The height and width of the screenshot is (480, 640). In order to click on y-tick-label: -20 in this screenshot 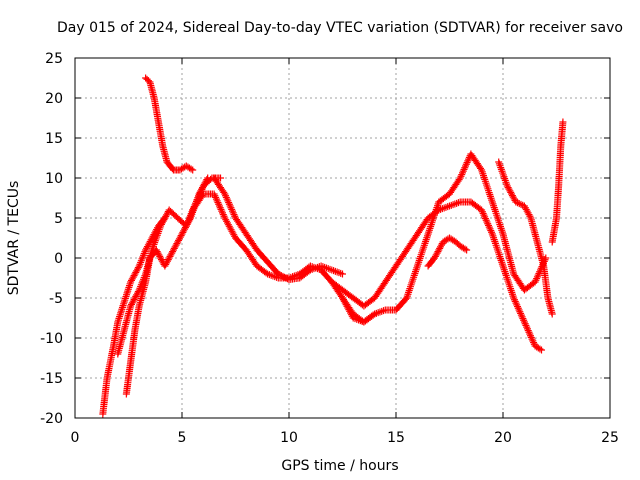, I will do `click(51, 419)`.